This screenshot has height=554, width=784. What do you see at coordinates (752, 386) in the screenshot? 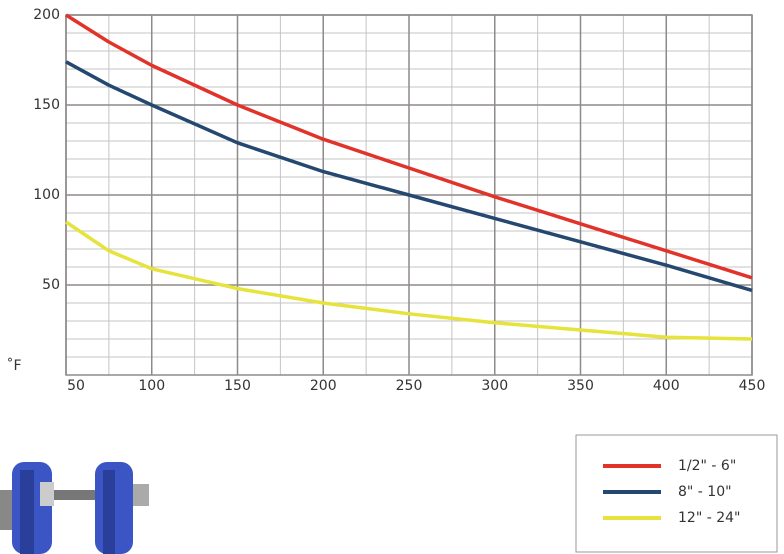
I see `x-tick-label: 450` at bounding box center [752, 386].